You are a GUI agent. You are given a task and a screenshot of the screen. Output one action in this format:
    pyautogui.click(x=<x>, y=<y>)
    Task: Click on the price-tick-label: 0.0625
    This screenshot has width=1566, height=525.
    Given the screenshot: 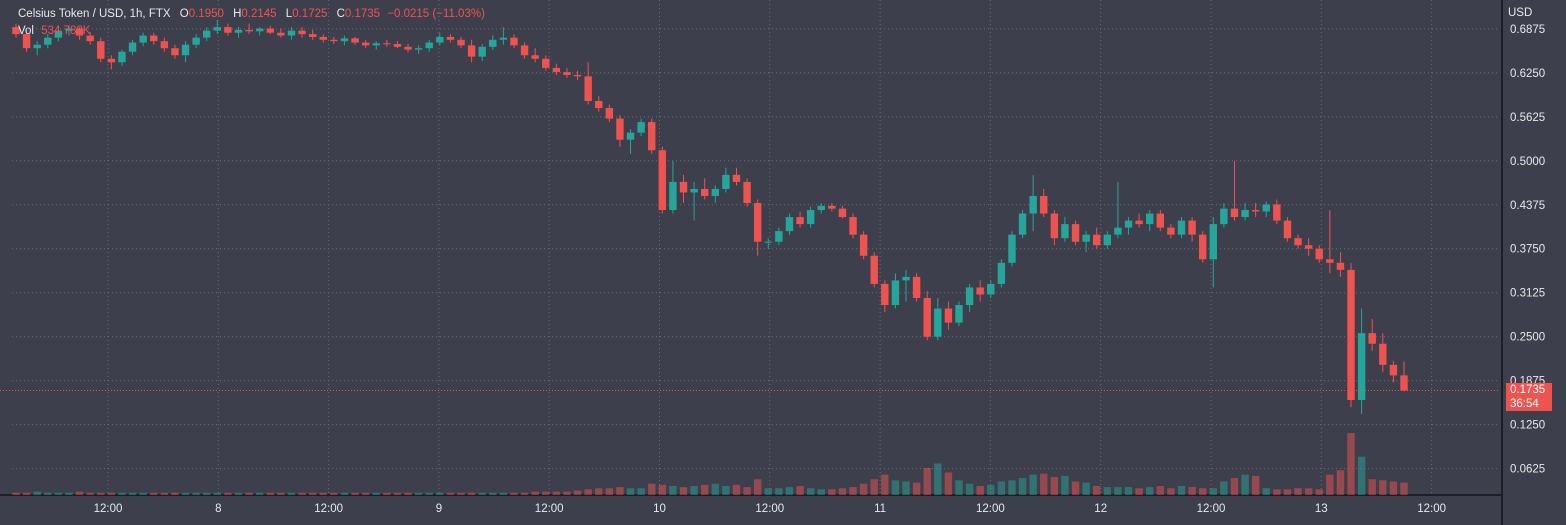 What is the action you would take?
    pyautogui.click(x=1527, y=470)
    